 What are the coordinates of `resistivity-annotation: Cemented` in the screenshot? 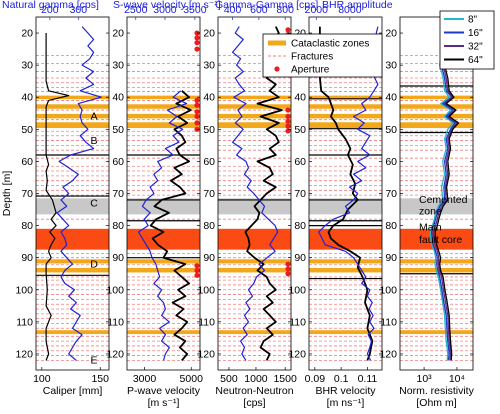 It's located at (443, 200).